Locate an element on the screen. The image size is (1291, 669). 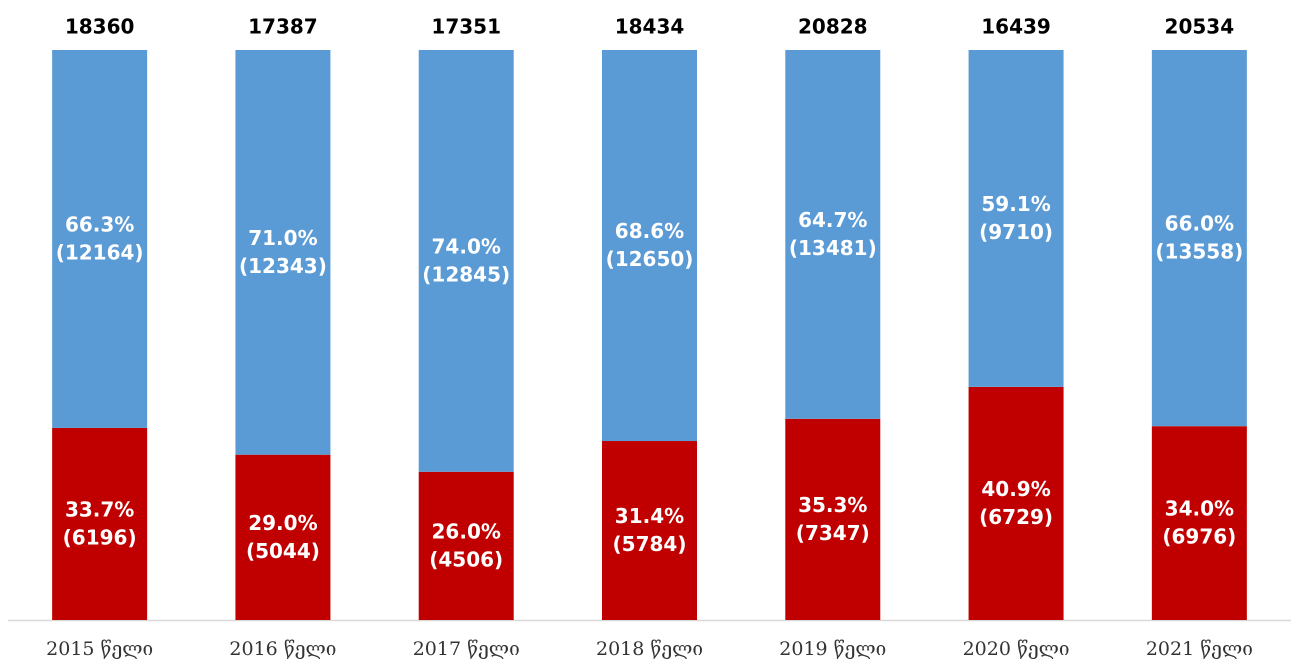
count-label: (5784) is located at coordinates (650, 544).